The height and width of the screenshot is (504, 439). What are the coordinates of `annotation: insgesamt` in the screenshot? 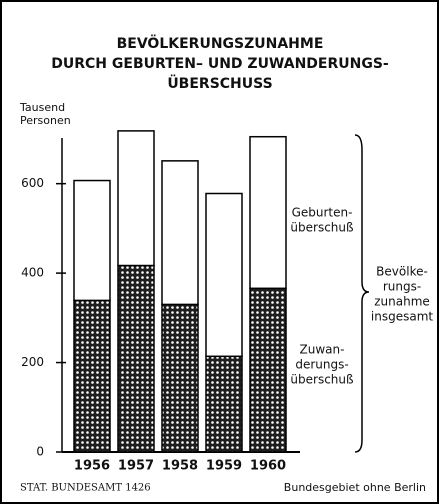 It's located at (402, 317).